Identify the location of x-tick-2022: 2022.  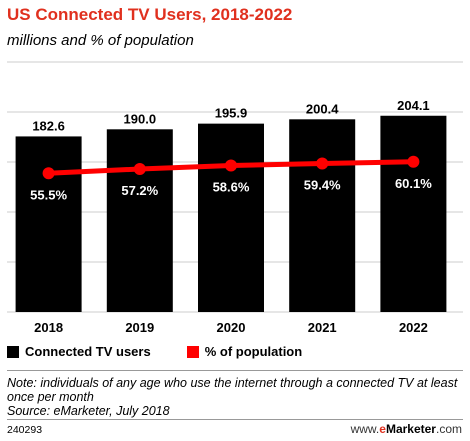
(413, 327).